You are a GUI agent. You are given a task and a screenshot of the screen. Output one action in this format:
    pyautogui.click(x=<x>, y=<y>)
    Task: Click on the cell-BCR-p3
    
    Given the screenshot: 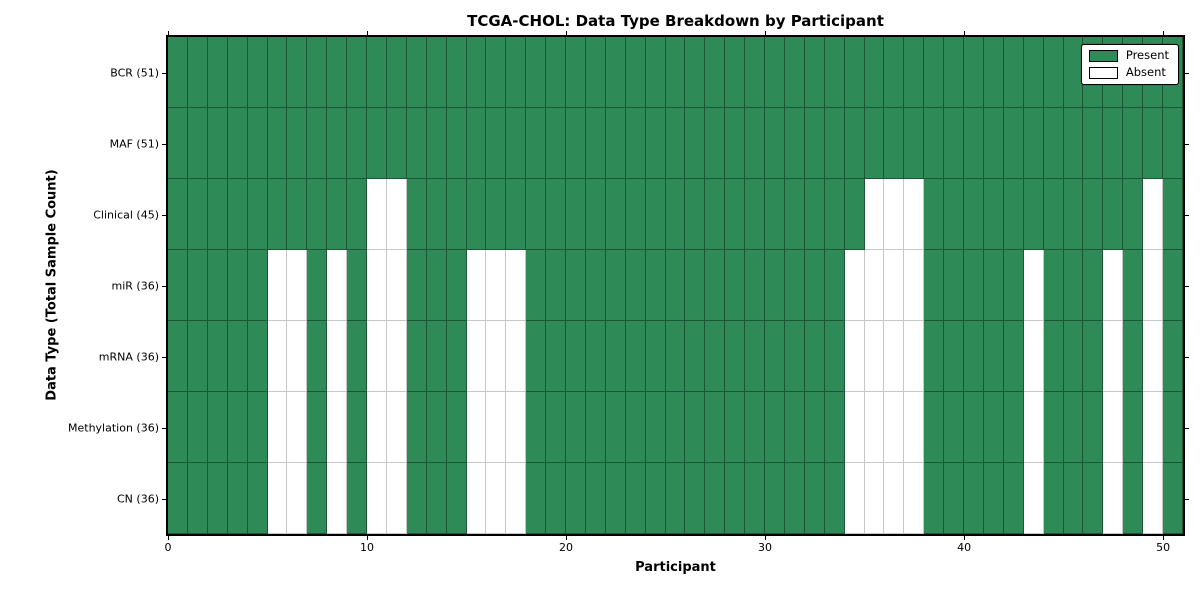 What is the action you would take?
    pyautogui.click(x=237, y=72)
    